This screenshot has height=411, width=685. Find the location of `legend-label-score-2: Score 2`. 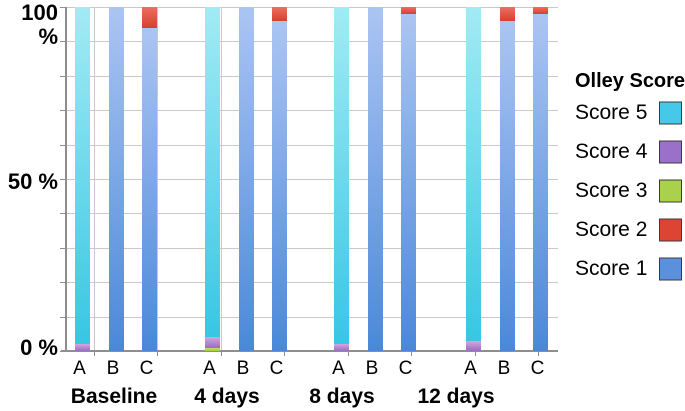

legend-label-score-2: Score 2 is located at coordinates (611, 229).